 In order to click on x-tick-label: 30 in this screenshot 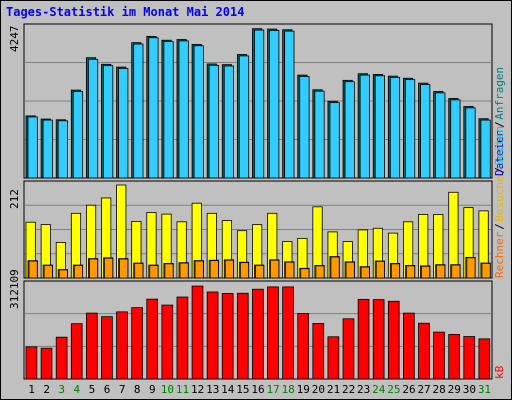, I will do `click(469, 389)`.